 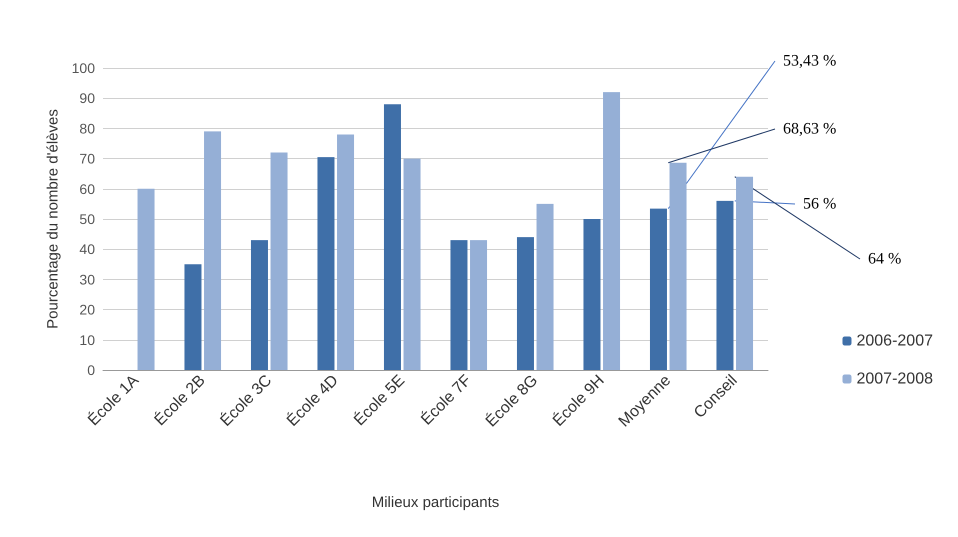 What do you see at coordinates (87, 158) in the screenshot?
I see `y-tick-label: 70` at bounding box center [87, 158].